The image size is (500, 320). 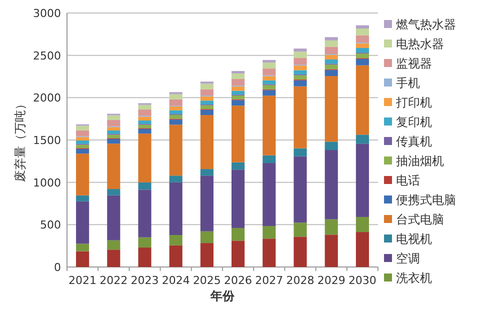 I want to click on y-axis-title: 废弃量（万吨）, so click(x=20, y=140).